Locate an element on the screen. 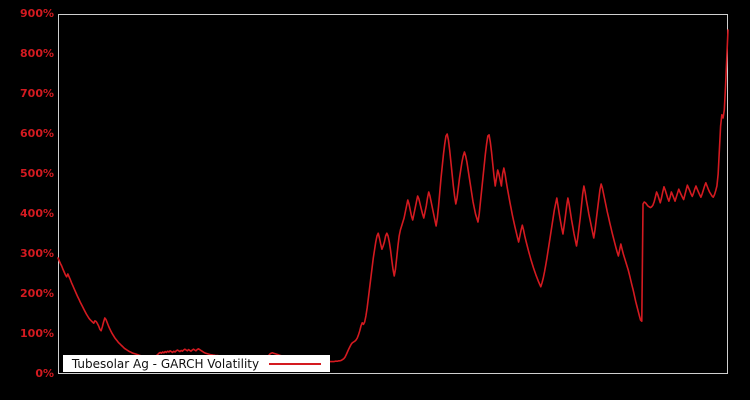  y-axis-tick-label: 900% is located at coordinates (37, 13).